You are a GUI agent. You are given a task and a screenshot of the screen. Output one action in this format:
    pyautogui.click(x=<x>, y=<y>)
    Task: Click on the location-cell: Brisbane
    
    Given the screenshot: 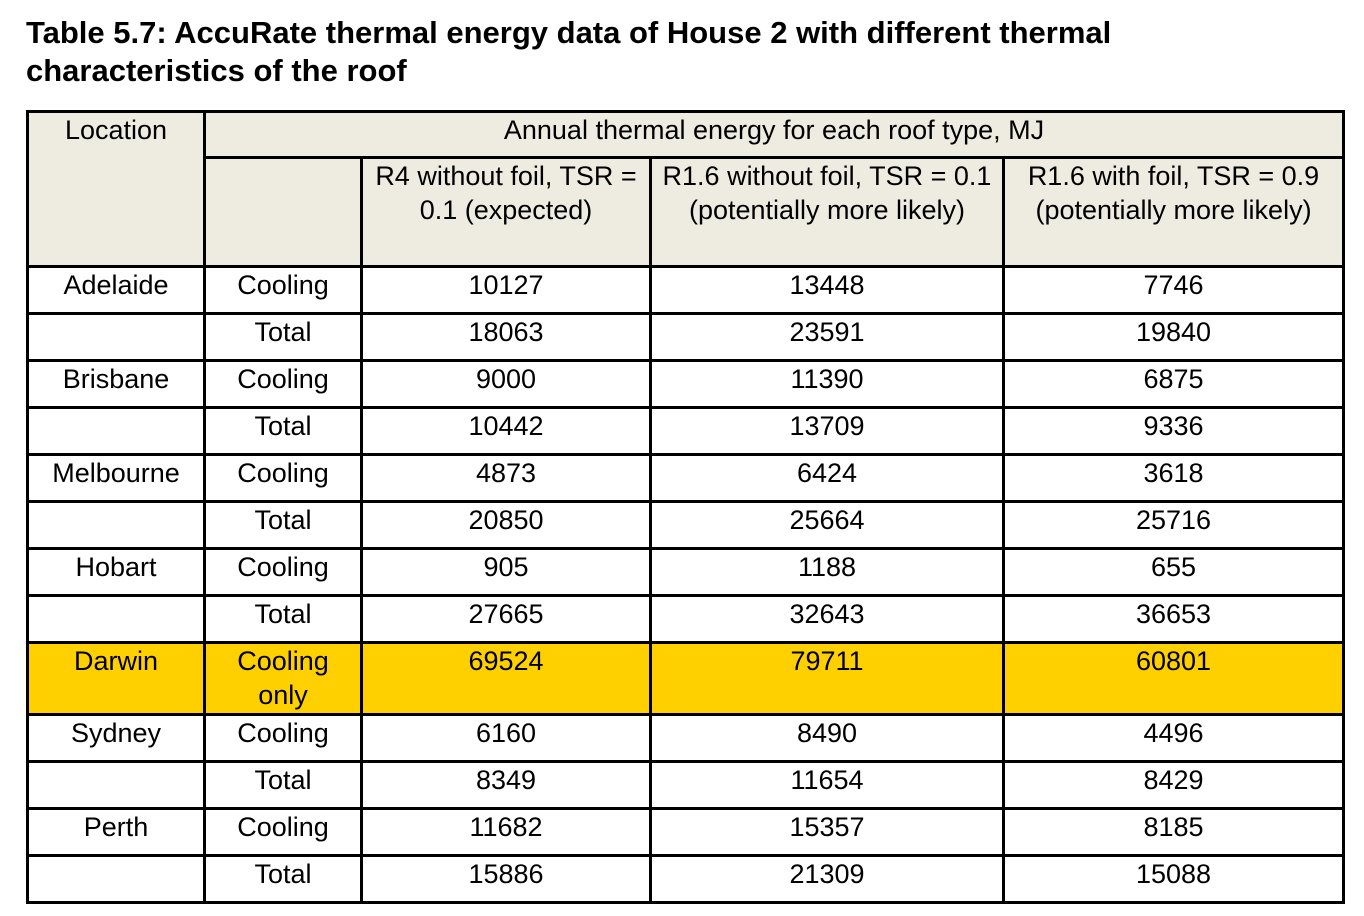 What is the action you would take?
    pyautogui.click(x=116, y=384)
    